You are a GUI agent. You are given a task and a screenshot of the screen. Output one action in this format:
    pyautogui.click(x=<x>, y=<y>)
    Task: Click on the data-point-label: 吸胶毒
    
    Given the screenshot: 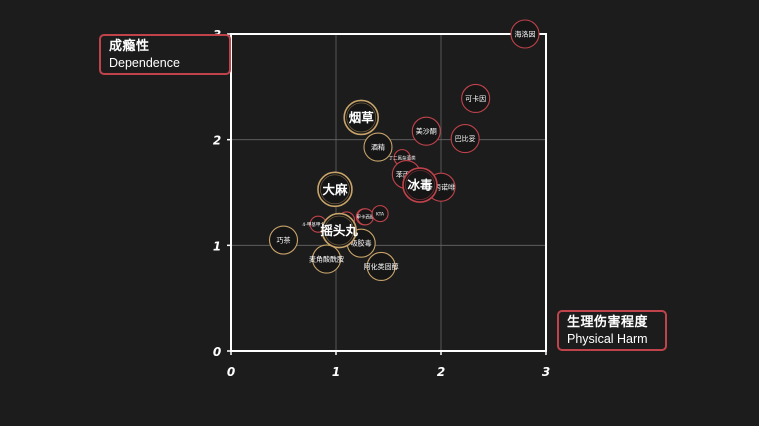 What is the action you would take?
    pyautogui.click(x=361, y=243)
    